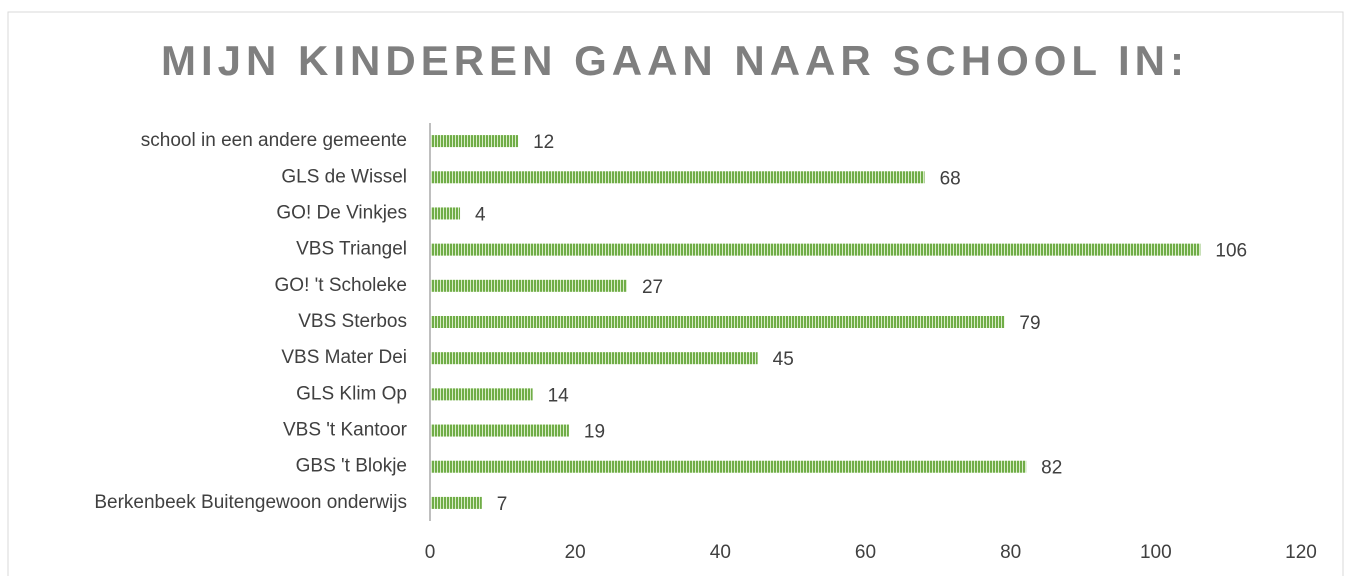 The width and height of the screenshot is (1351, 581). I want to click on y-tick-label: GLS Klim Op, so click(351, 393).